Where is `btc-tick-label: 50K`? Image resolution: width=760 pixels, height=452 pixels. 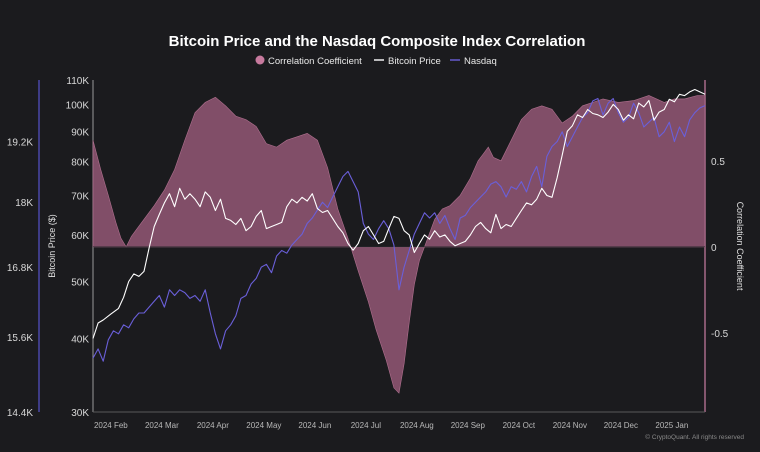 btc-tick-label: 50K is located at coordinates (80, 282).